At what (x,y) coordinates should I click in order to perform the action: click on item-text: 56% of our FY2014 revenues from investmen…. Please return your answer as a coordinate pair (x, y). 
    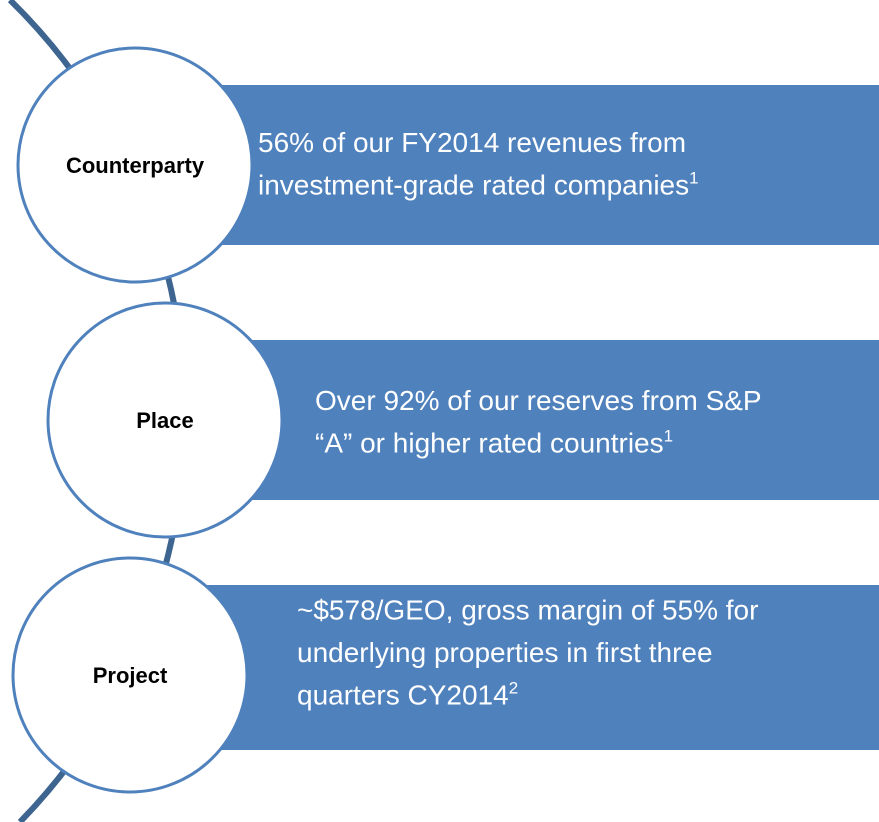
    Looking at the image, I should click on (478, 164).